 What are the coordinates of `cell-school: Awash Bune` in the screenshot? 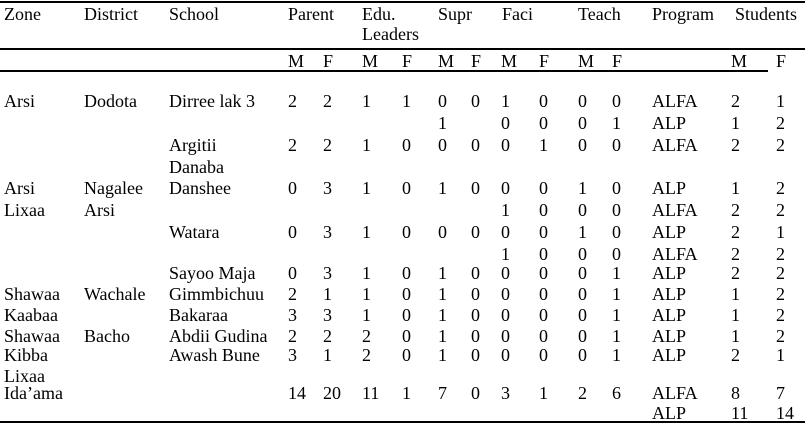 It's located at (214, 355).